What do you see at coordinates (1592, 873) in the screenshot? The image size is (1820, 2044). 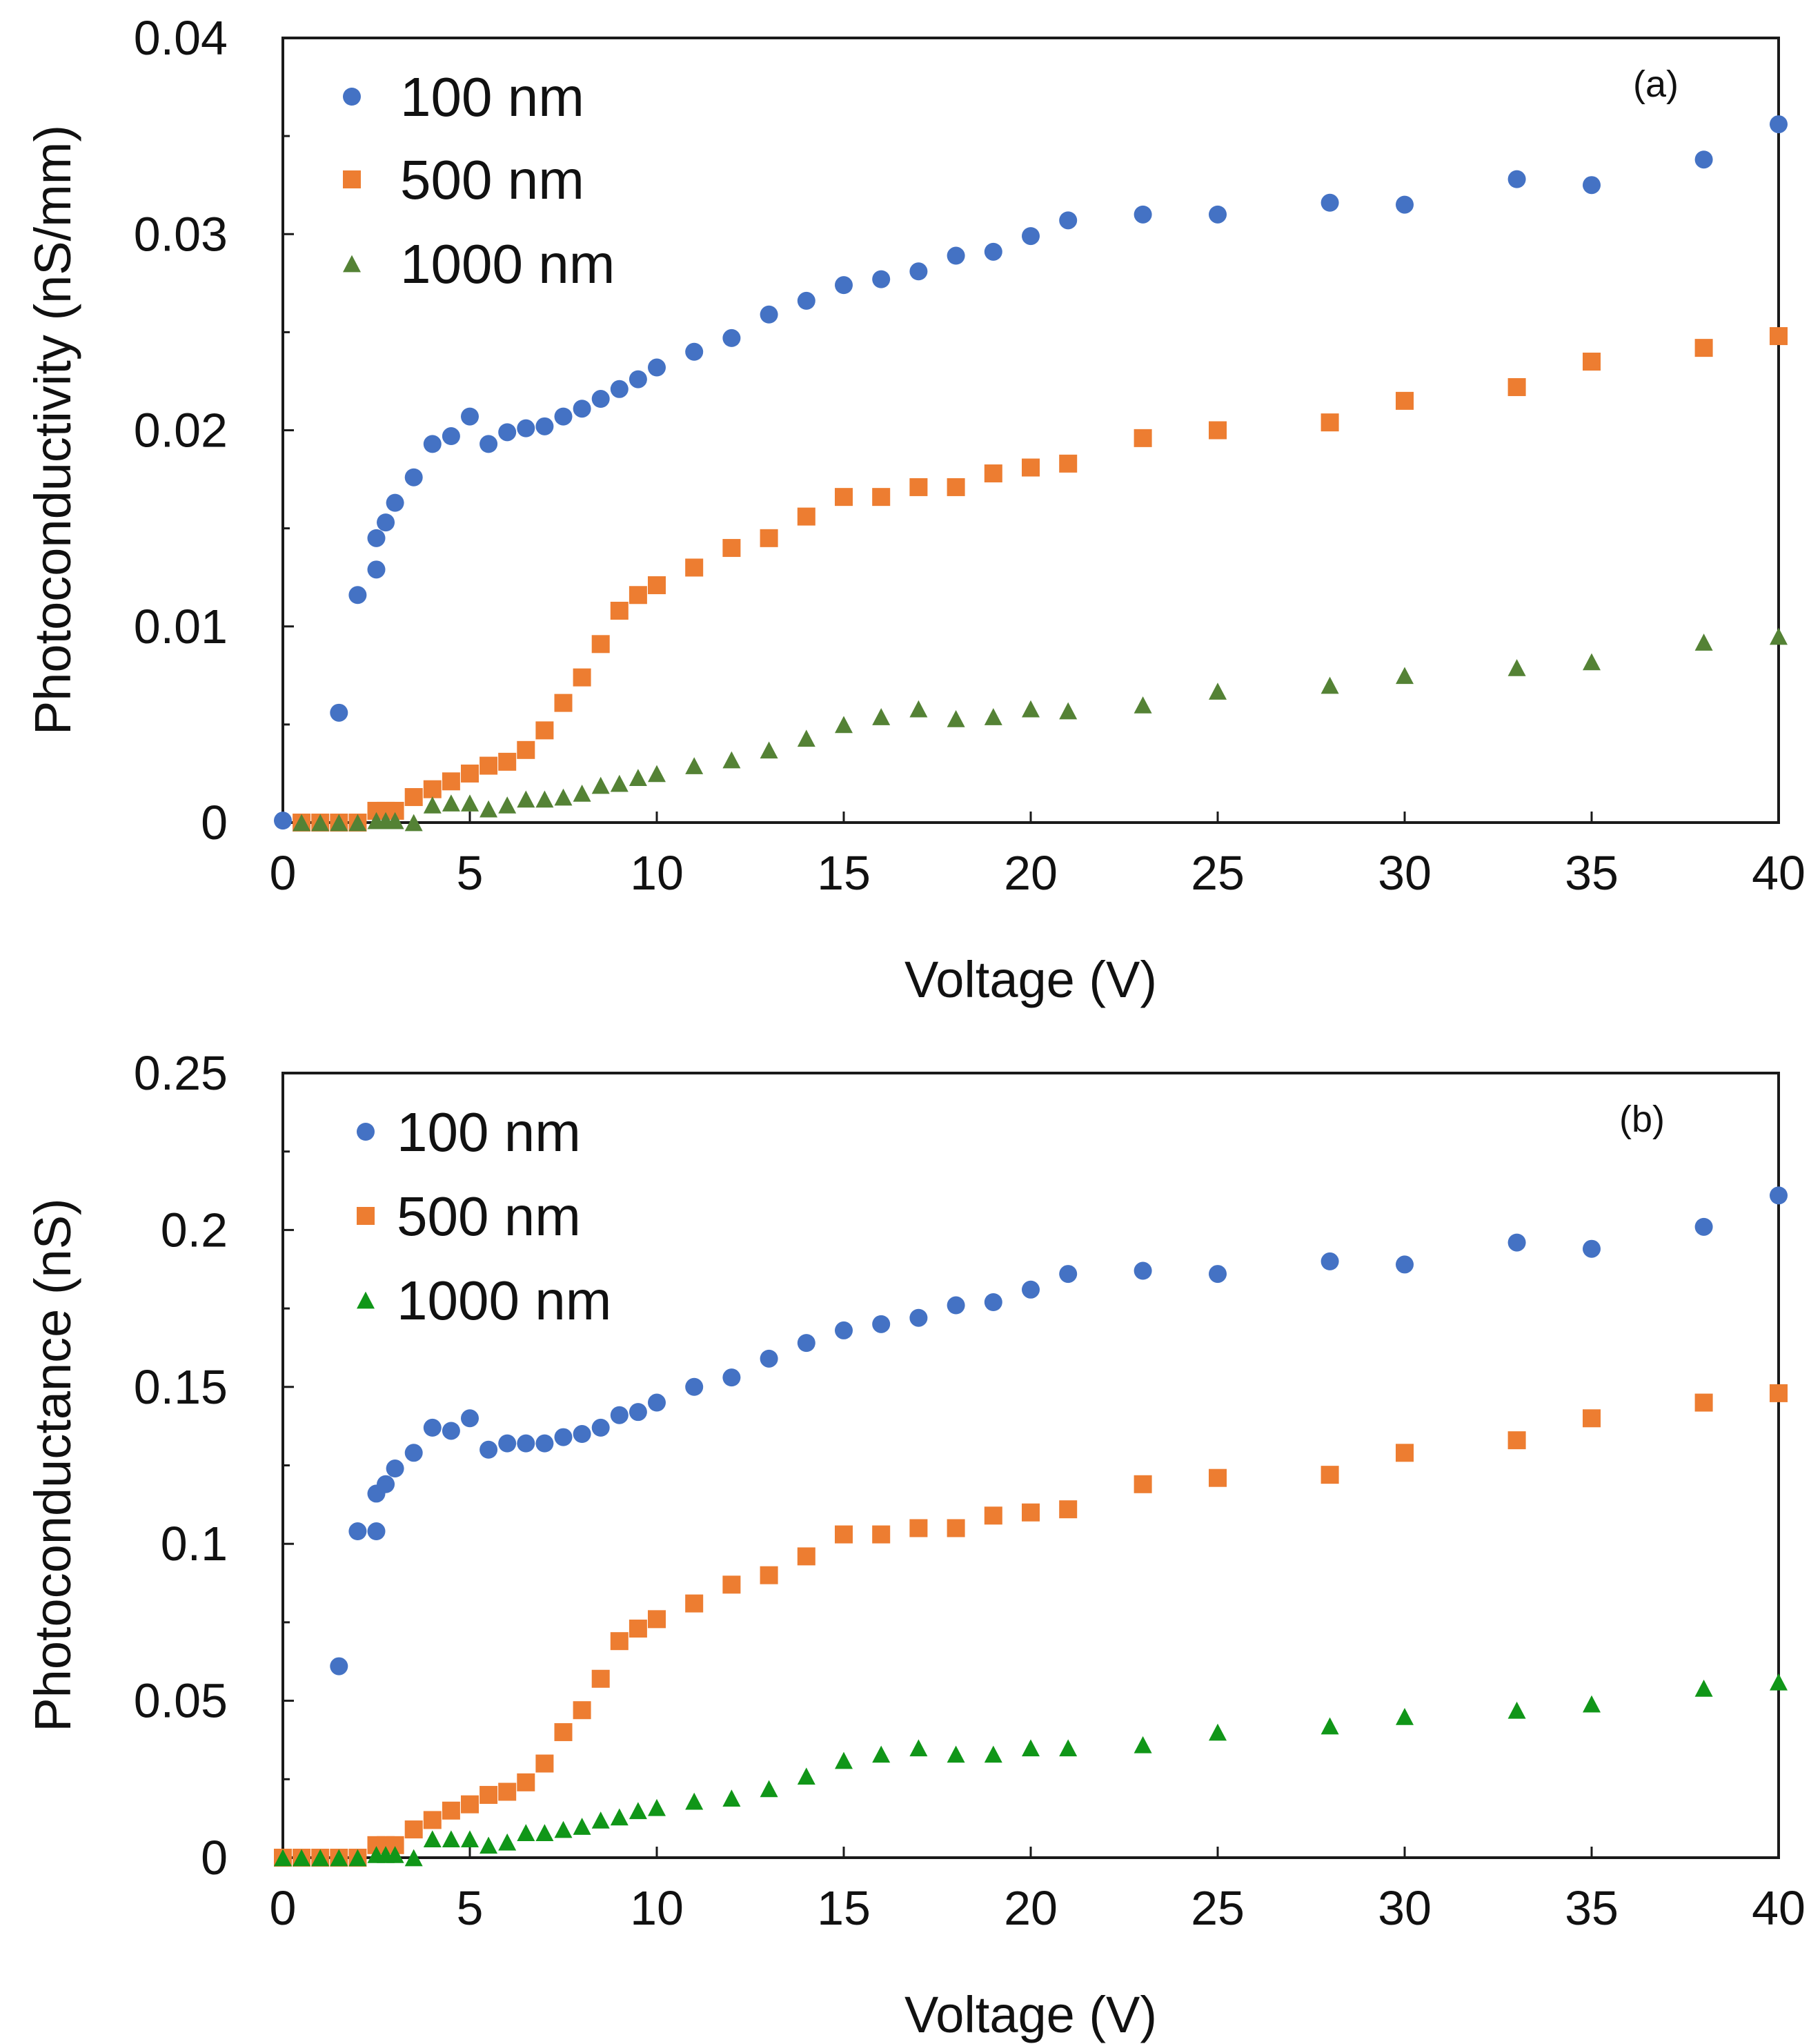 I see `x-tick-label: 35` at bounding box center [1592, 873].